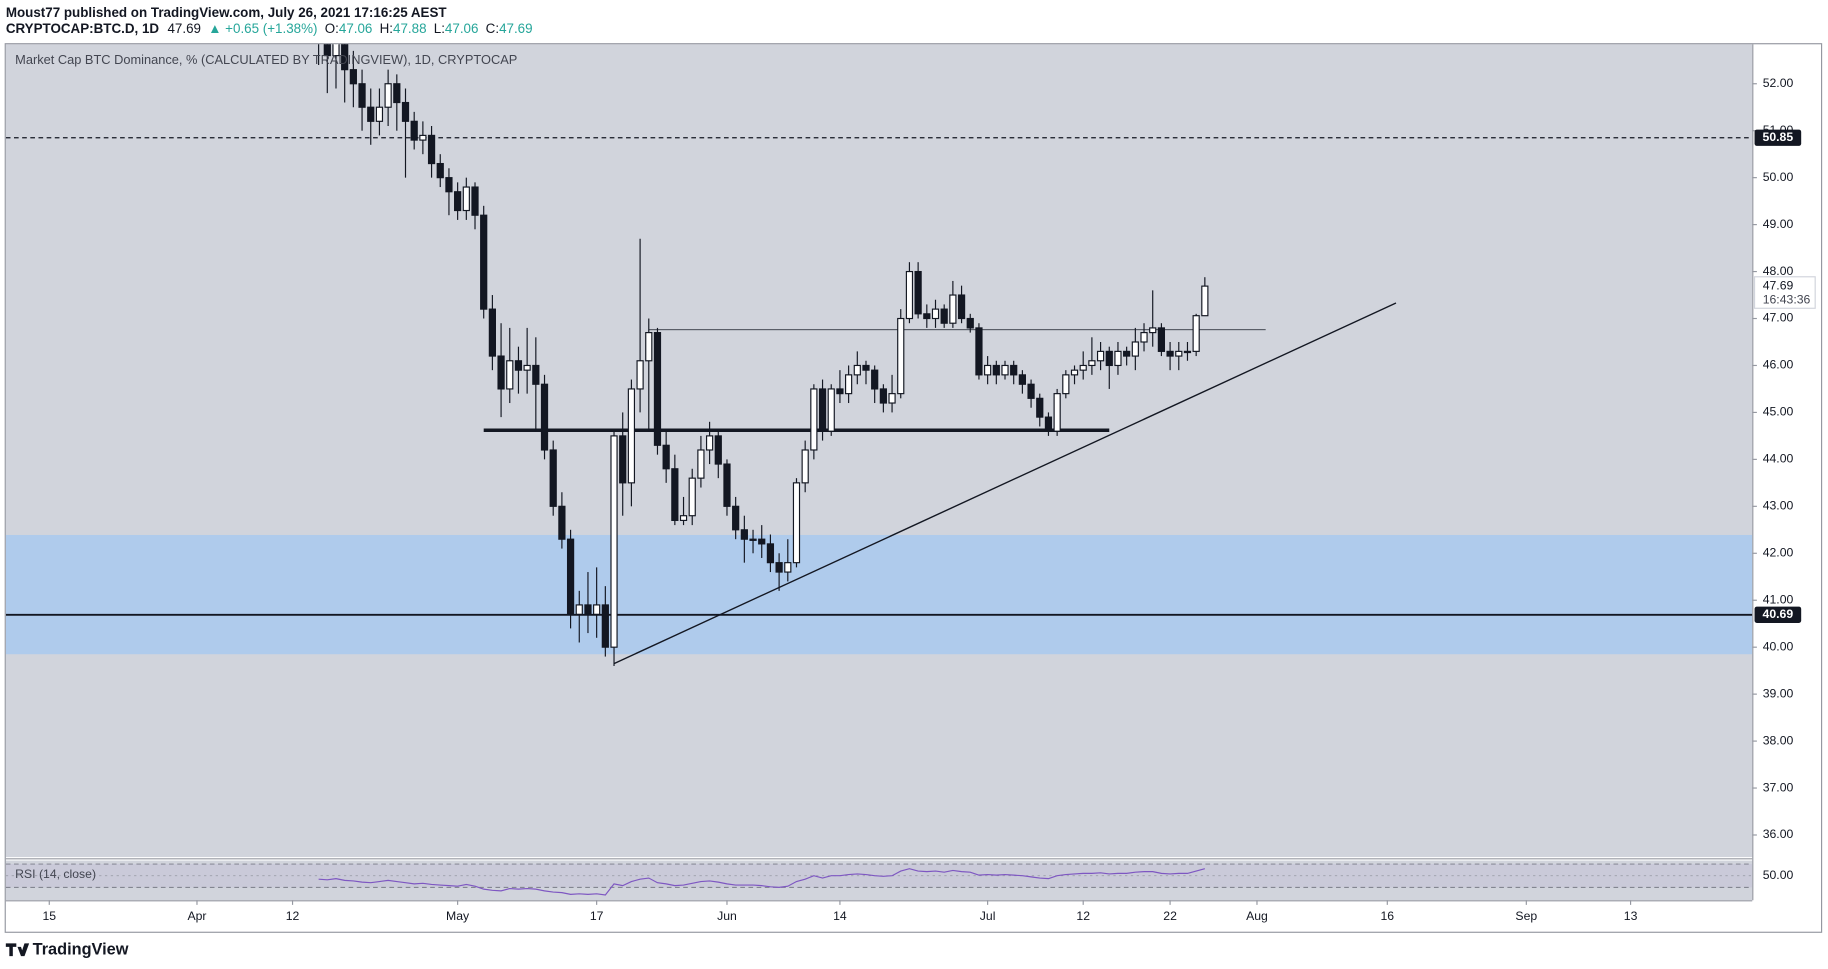  I want to click on rsi-tick-label: 50.00, so click(1778, 875).